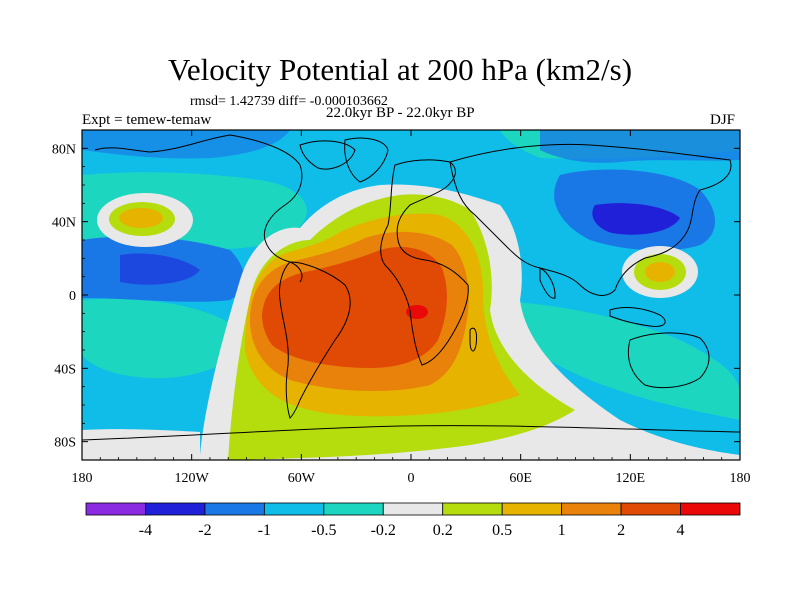  What do you see at coordinates (413, 520) in the screenshot?
I see `colorbar: -4 -2 -1 -0.5 -0.2 0.2 0.5 1 2 4` at bounding box center [413, 520].